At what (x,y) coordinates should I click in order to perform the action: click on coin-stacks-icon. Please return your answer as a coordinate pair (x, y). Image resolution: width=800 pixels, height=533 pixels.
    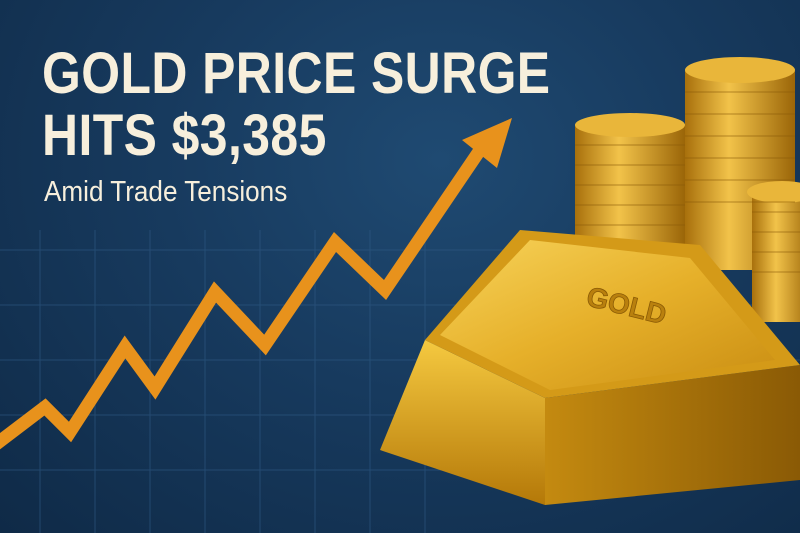
    Looking at the image, I should click on (687, 189).